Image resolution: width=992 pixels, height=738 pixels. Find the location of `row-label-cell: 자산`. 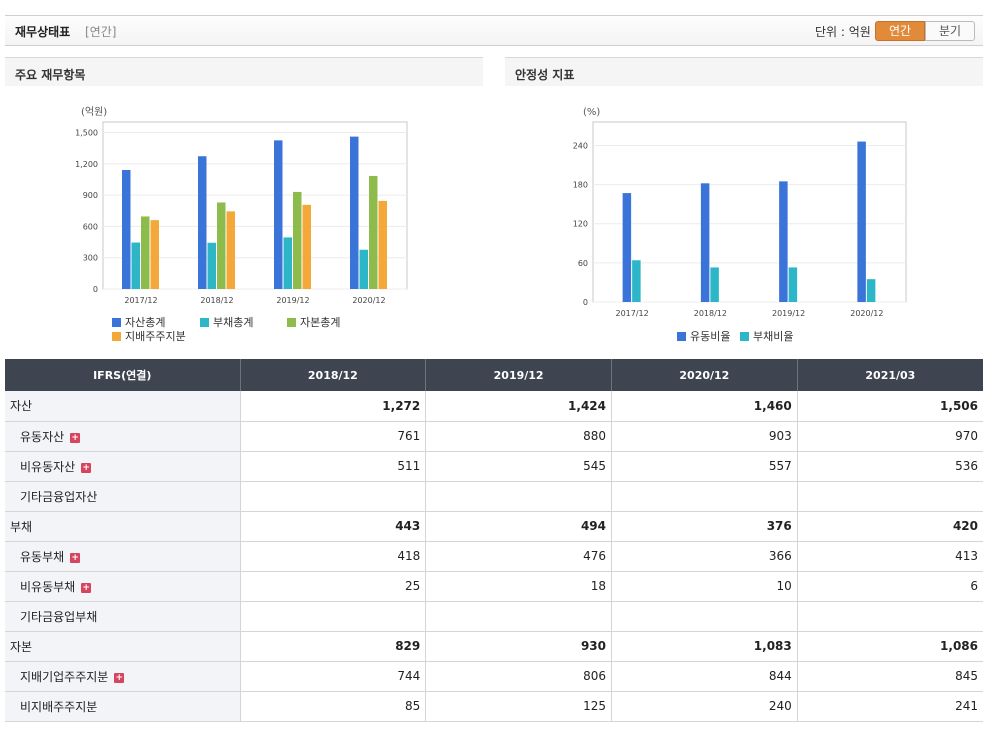

row-label-cell: 자산 is located at coordinates (122, 406).